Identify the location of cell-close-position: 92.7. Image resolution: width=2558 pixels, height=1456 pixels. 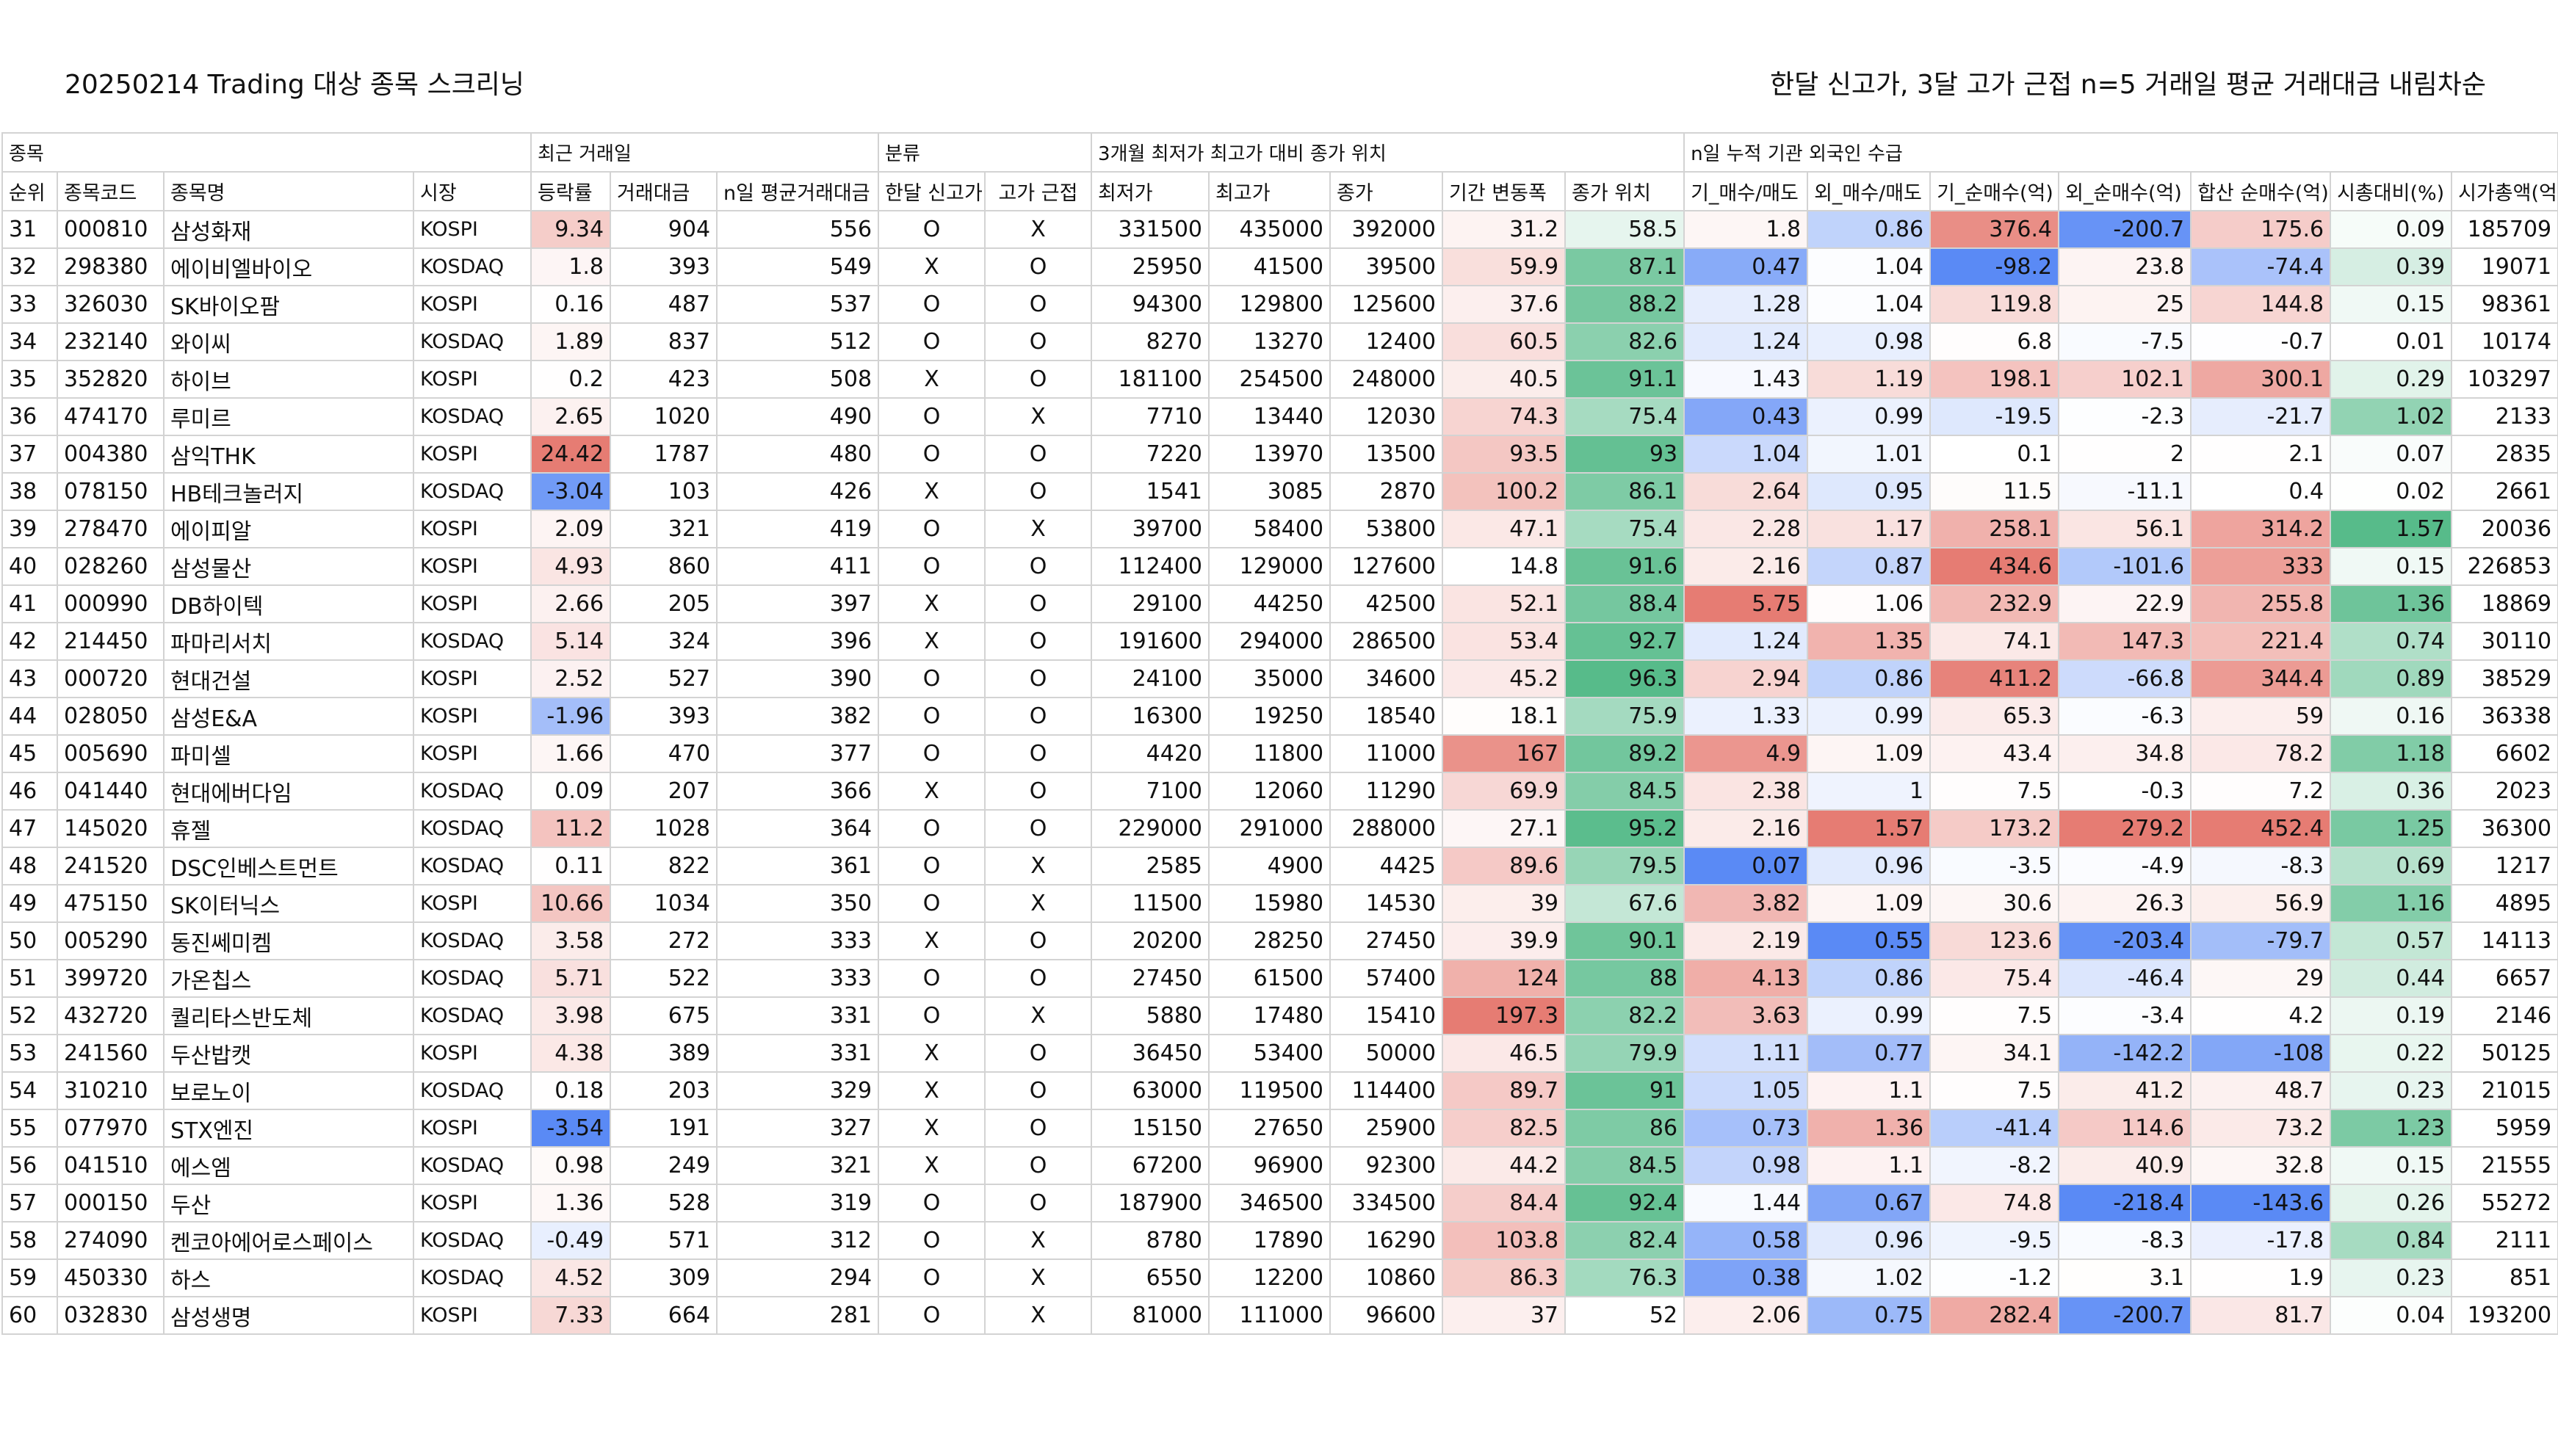
(1625, 641).